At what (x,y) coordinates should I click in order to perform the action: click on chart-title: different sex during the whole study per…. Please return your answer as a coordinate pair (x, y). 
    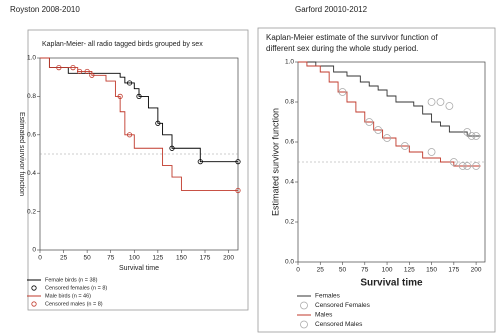
    Looking at the image, I should click on (342, 48).